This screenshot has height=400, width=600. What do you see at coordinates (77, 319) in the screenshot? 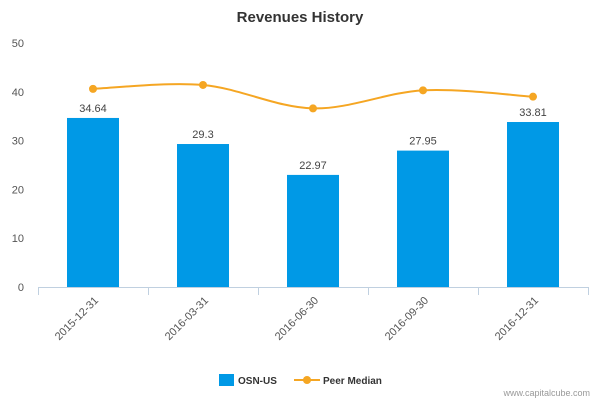
I see `x-tick-label: 2015-12-31` at bounding box center [77, 319].